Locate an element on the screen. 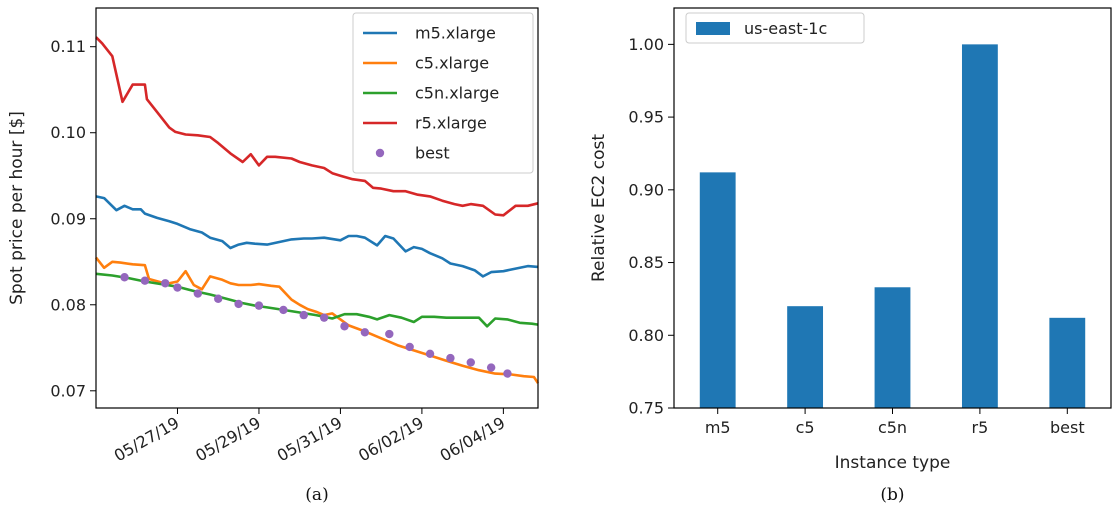 The height and width of the screenshot is (512, 1119). caption-b: (b) is located at coordinates (892, 495).